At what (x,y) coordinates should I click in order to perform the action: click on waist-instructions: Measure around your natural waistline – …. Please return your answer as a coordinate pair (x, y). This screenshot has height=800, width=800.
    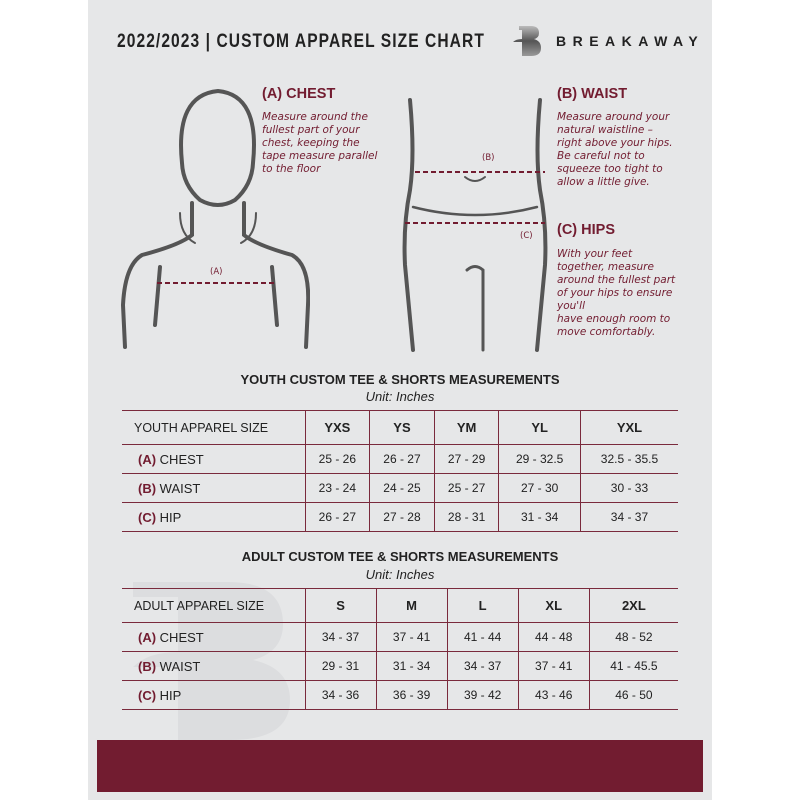
    Looking at the image, I should click on (615, 149).